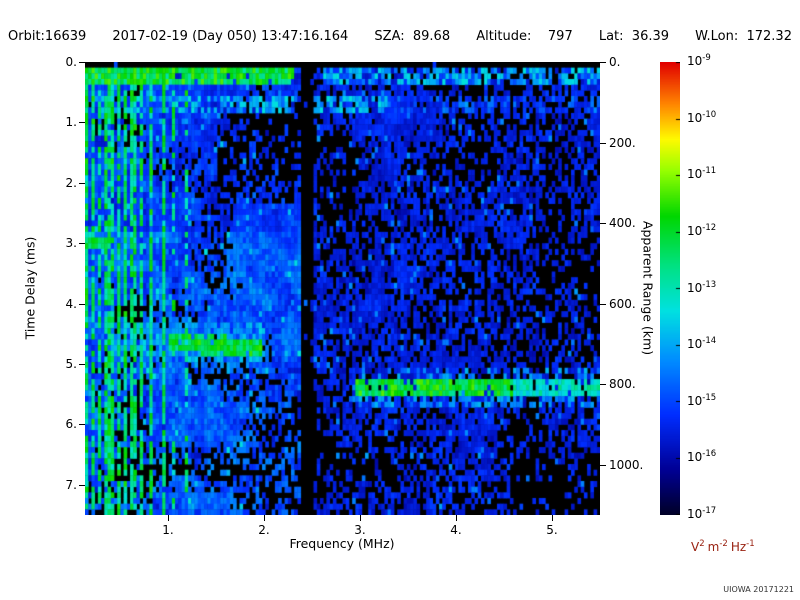 The width and height of the screenshot is (800, 600). What do you see at coordinates (702, 287) in the screenshot?
I see `colorbar-tick-label: 10-13` at bounding box center [702, 287].